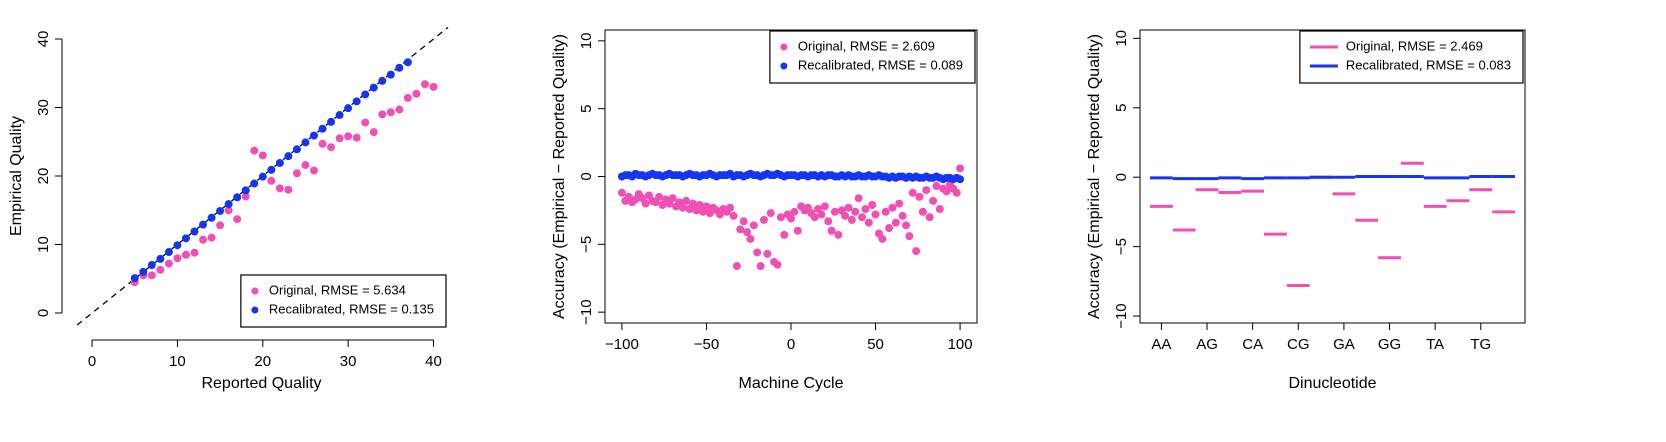 This screenshot has height=442, width=1666. I want to click on x-tick-label: AA, so click(1161, 344).